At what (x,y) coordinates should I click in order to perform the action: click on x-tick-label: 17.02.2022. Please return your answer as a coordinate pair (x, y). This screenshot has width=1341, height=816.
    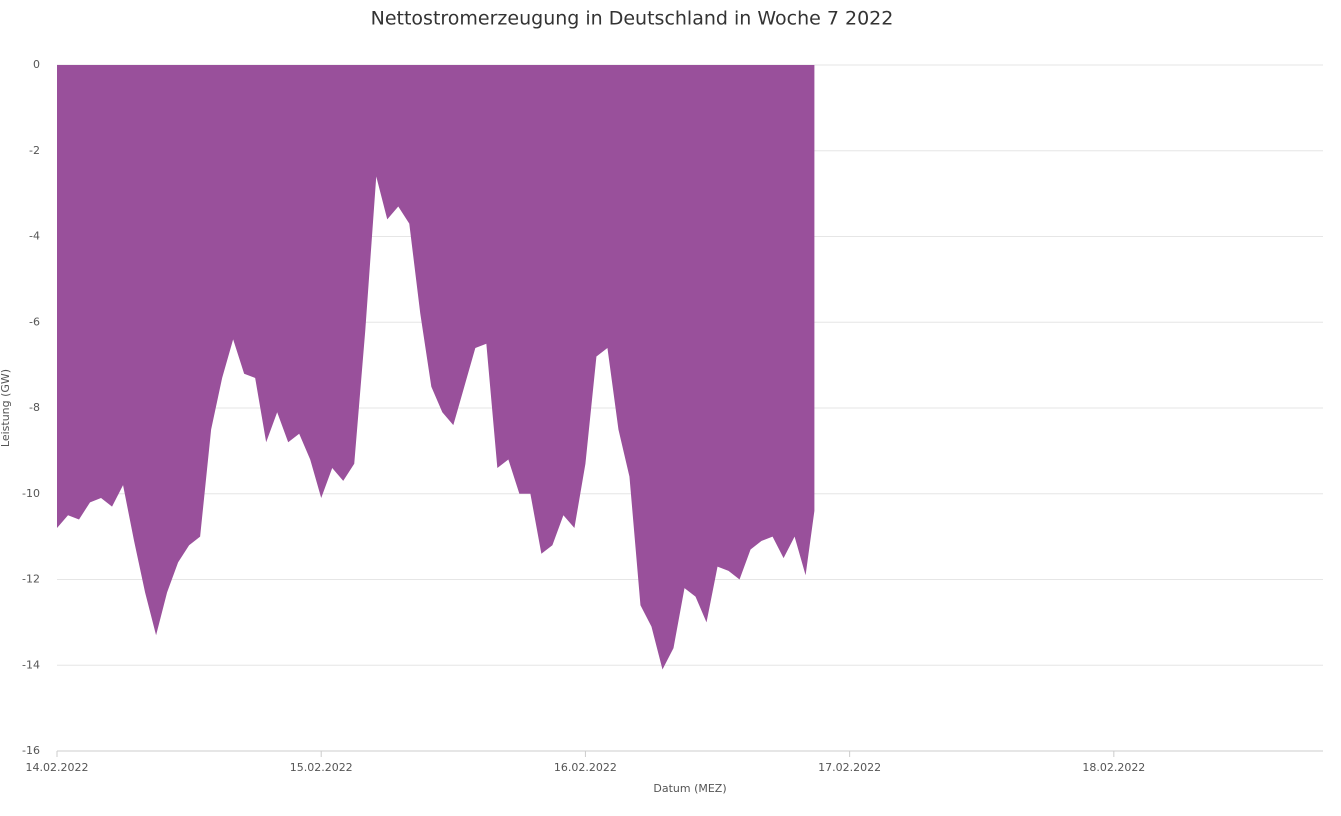
    Looking at the image, I should click on (849, 767).